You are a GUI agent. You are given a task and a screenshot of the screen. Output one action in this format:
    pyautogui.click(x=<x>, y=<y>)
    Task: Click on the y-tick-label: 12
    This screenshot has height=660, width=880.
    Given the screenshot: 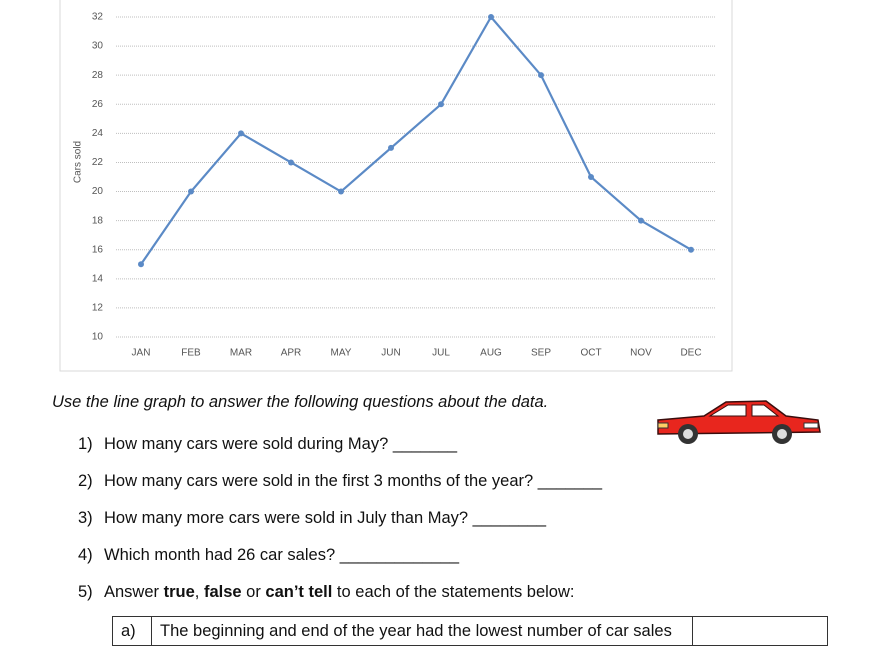 What is the action you would take?
    pyautogui.click(x=98, y=308)
    